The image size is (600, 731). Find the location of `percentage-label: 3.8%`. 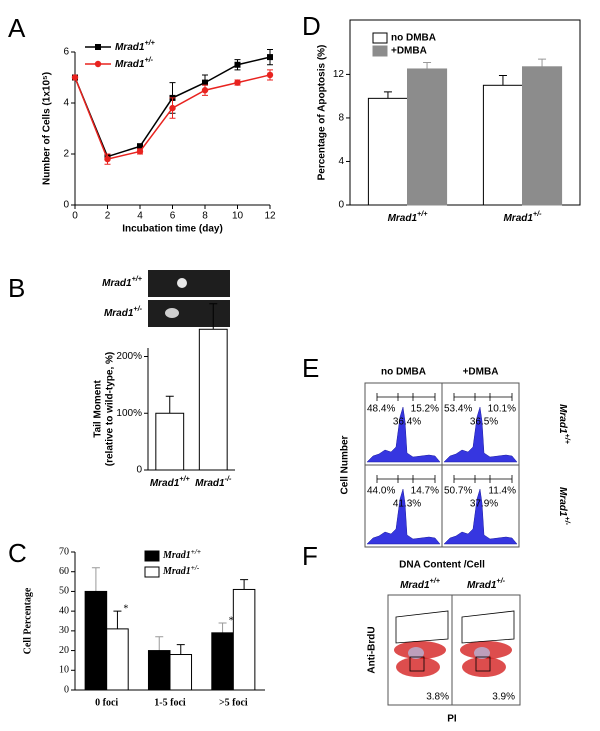

percentage-label: 3.8% is located at coordinates (437, 697).